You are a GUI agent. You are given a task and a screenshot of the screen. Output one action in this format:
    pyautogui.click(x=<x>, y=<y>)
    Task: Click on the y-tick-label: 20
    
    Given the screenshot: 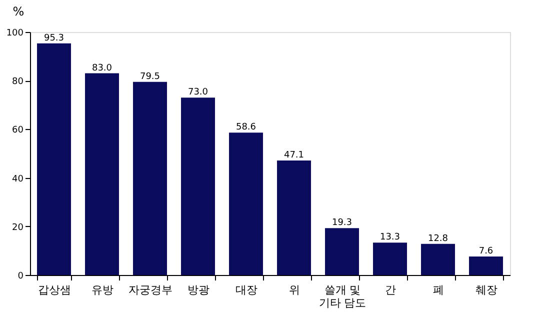 What is the action you would take?
    pyautogui.click(x=18, y=227)
    